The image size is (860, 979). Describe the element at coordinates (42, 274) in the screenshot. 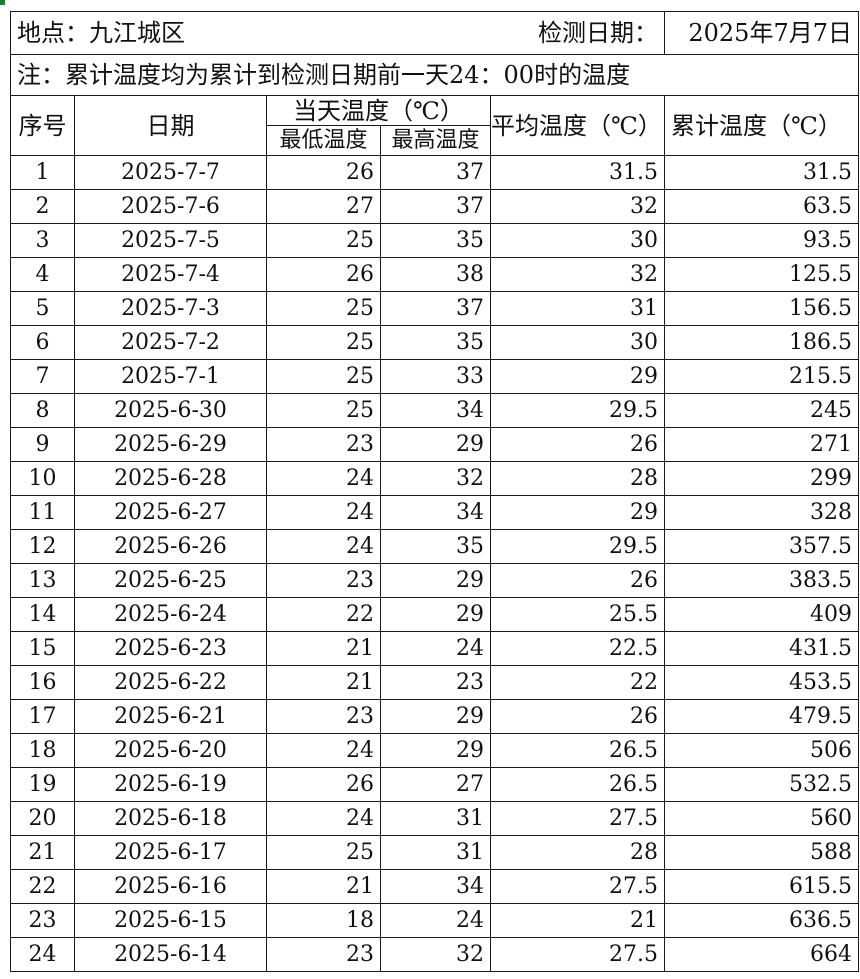

I see `cell-index: 4` at that location.